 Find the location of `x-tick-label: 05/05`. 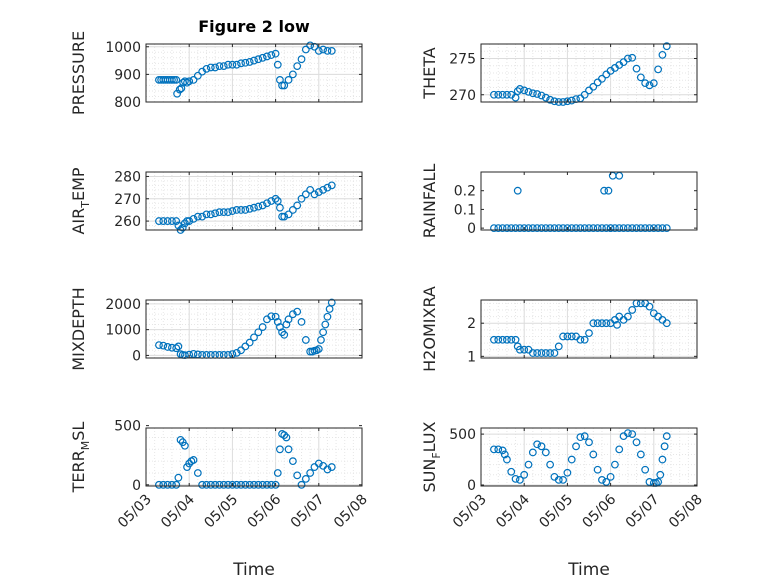

x-tick-label: 05/05 is located at coordinates (556, 512).